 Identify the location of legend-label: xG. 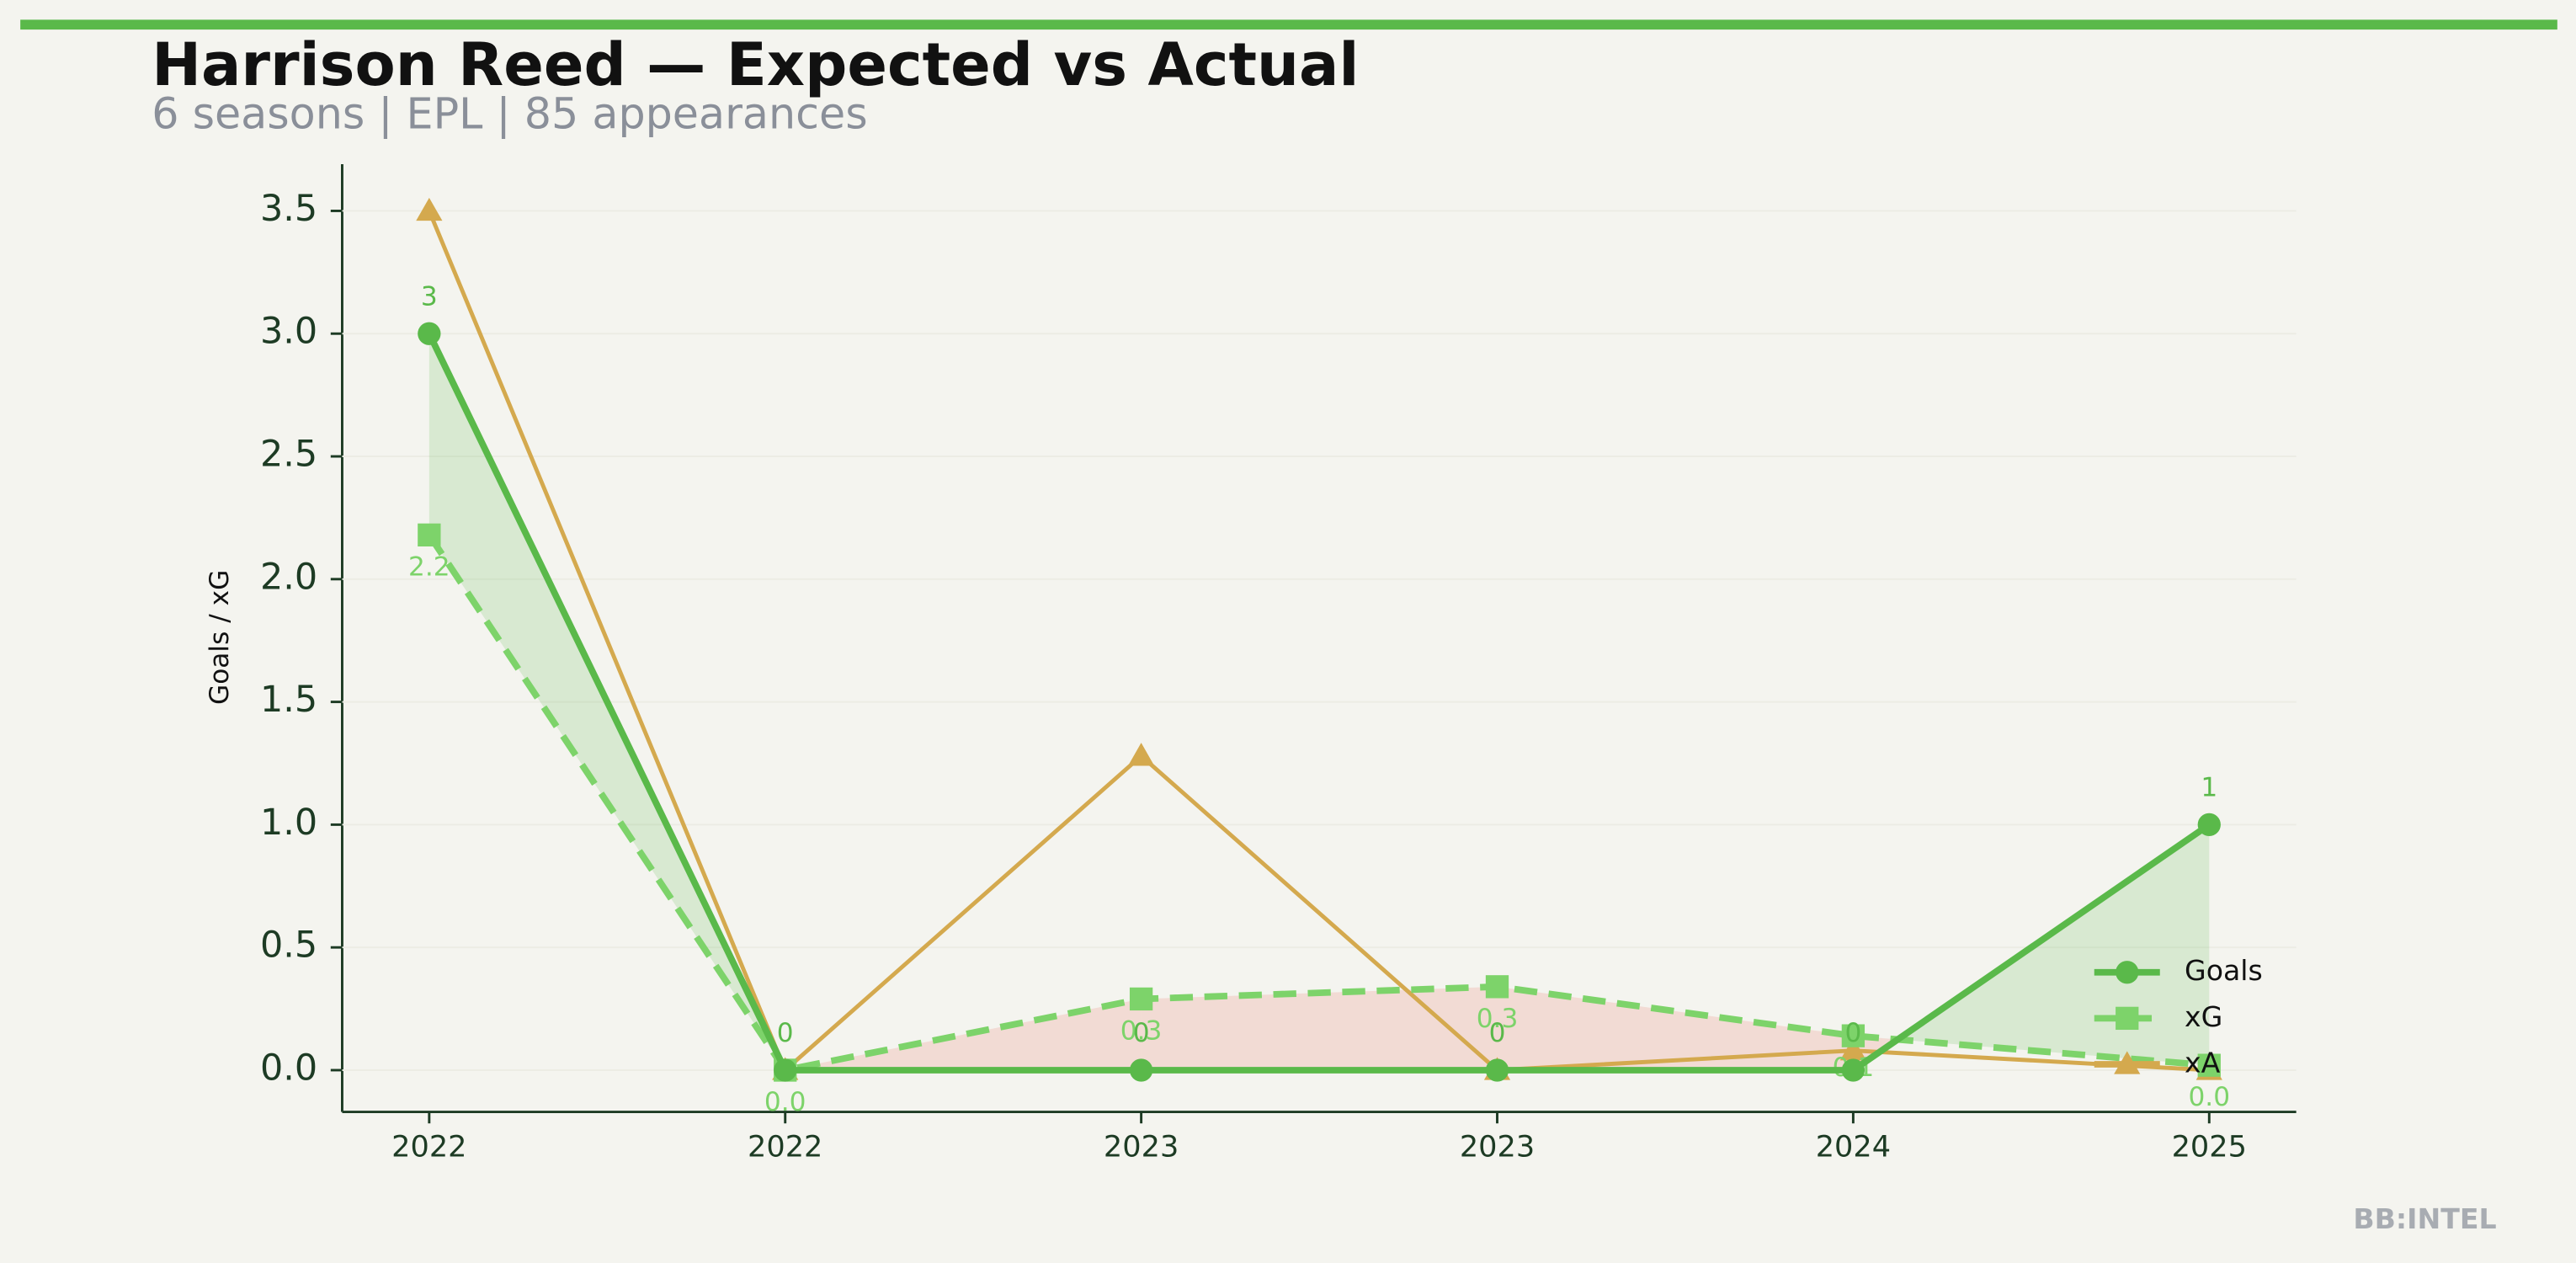
(2203, 1016).